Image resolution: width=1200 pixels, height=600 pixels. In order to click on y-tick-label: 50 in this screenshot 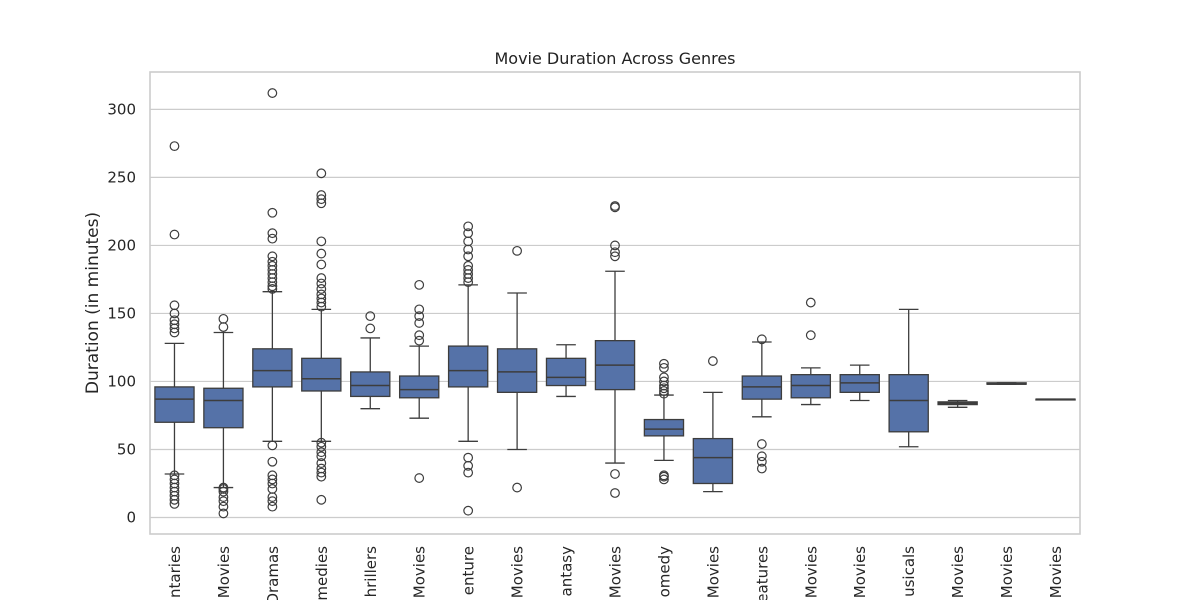, I will do `click(126, 449)`.